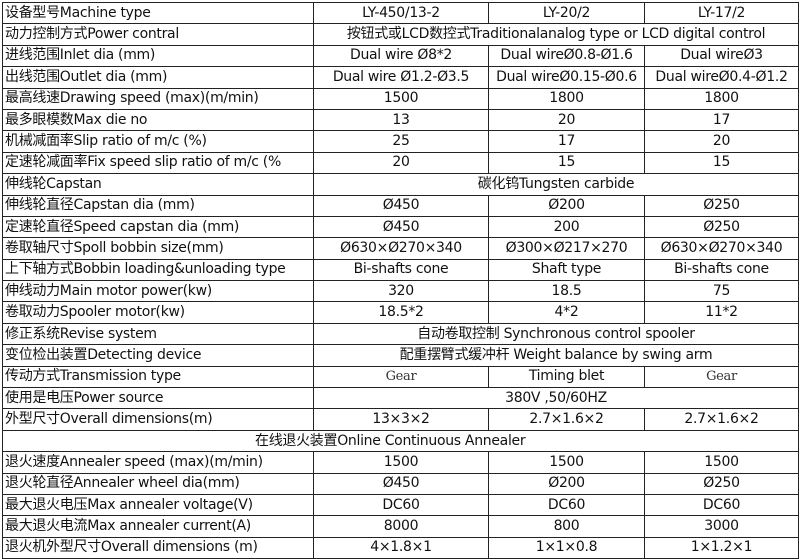 This screenshot has height=559, width=800. I want to click on value-cell: 200, so click(566, 227).